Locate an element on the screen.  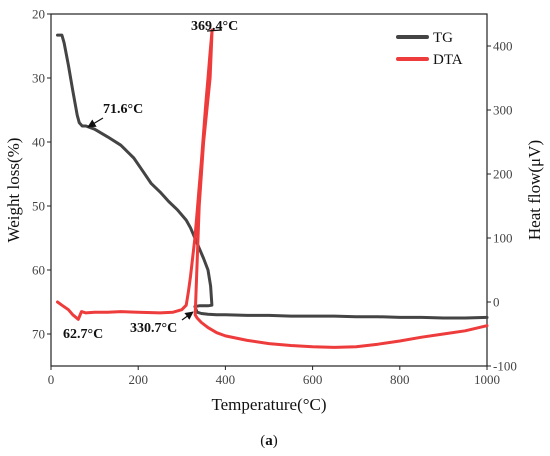
x-tick-label: 200 is located at coordinates (138, 379).